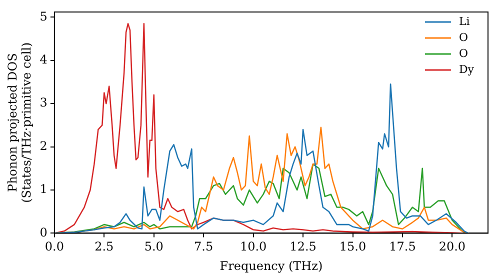  Describe the element at coordinates (44, 232) in the screenshot. I see `y-tick-label: 0` at that location.